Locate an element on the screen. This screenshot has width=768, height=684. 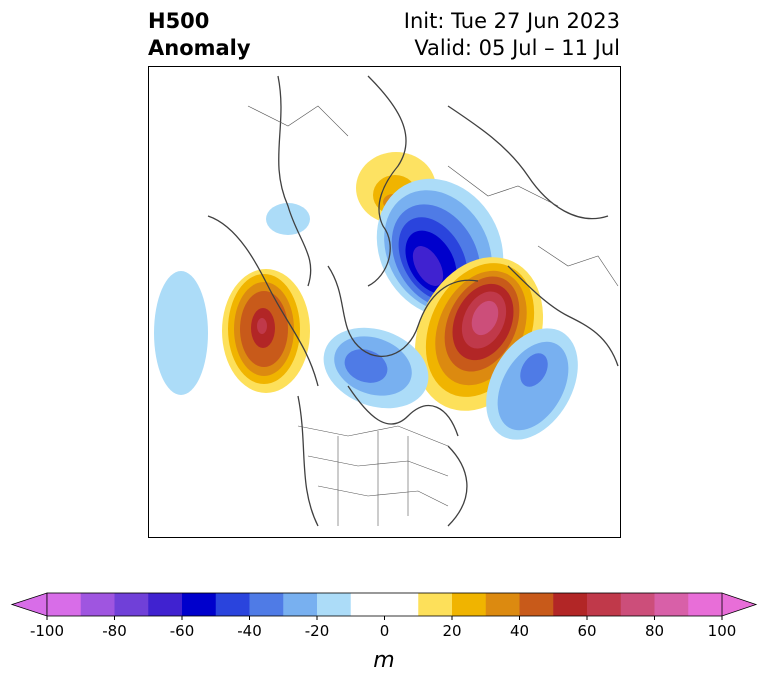
colorbar-tick-label: -80 is located at coordinates (114, 631).